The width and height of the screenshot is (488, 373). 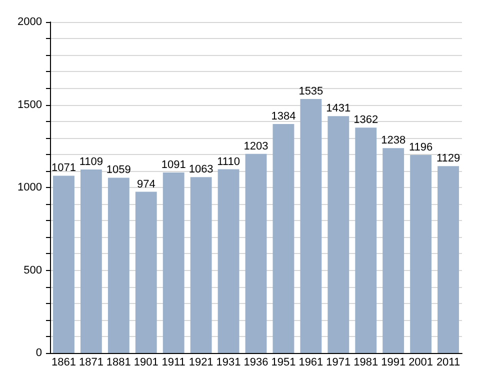 What do you see at coordinates (201, 362) in the screenshot?
I see `x-tick-label: 1921` at bounding box center [201, 362].